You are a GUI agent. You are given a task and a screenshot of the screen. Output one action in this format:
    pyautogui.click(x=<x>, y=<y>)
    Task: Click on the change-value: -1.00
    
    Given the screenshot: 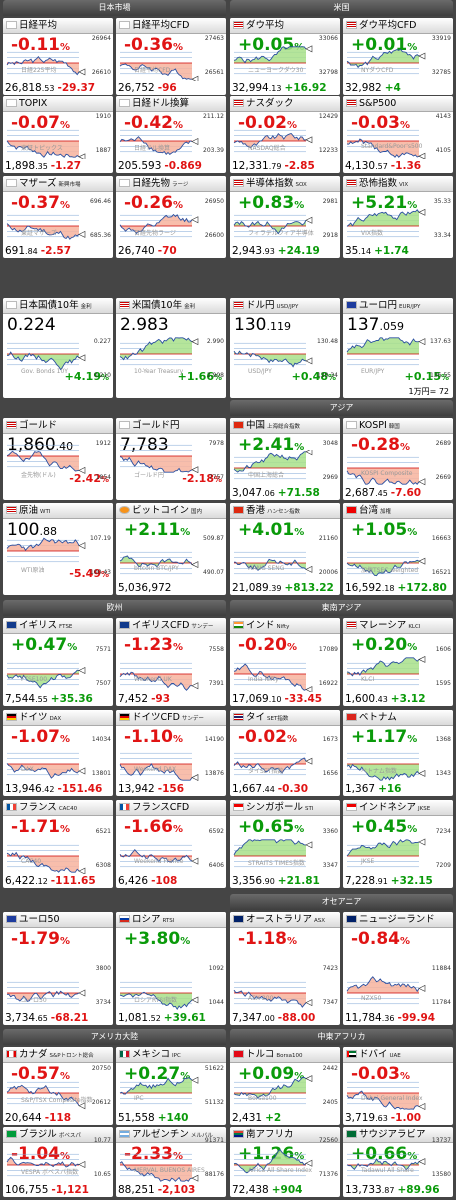 What is the action you would take?
    pyautogui.click(x=406, y=1118)
    